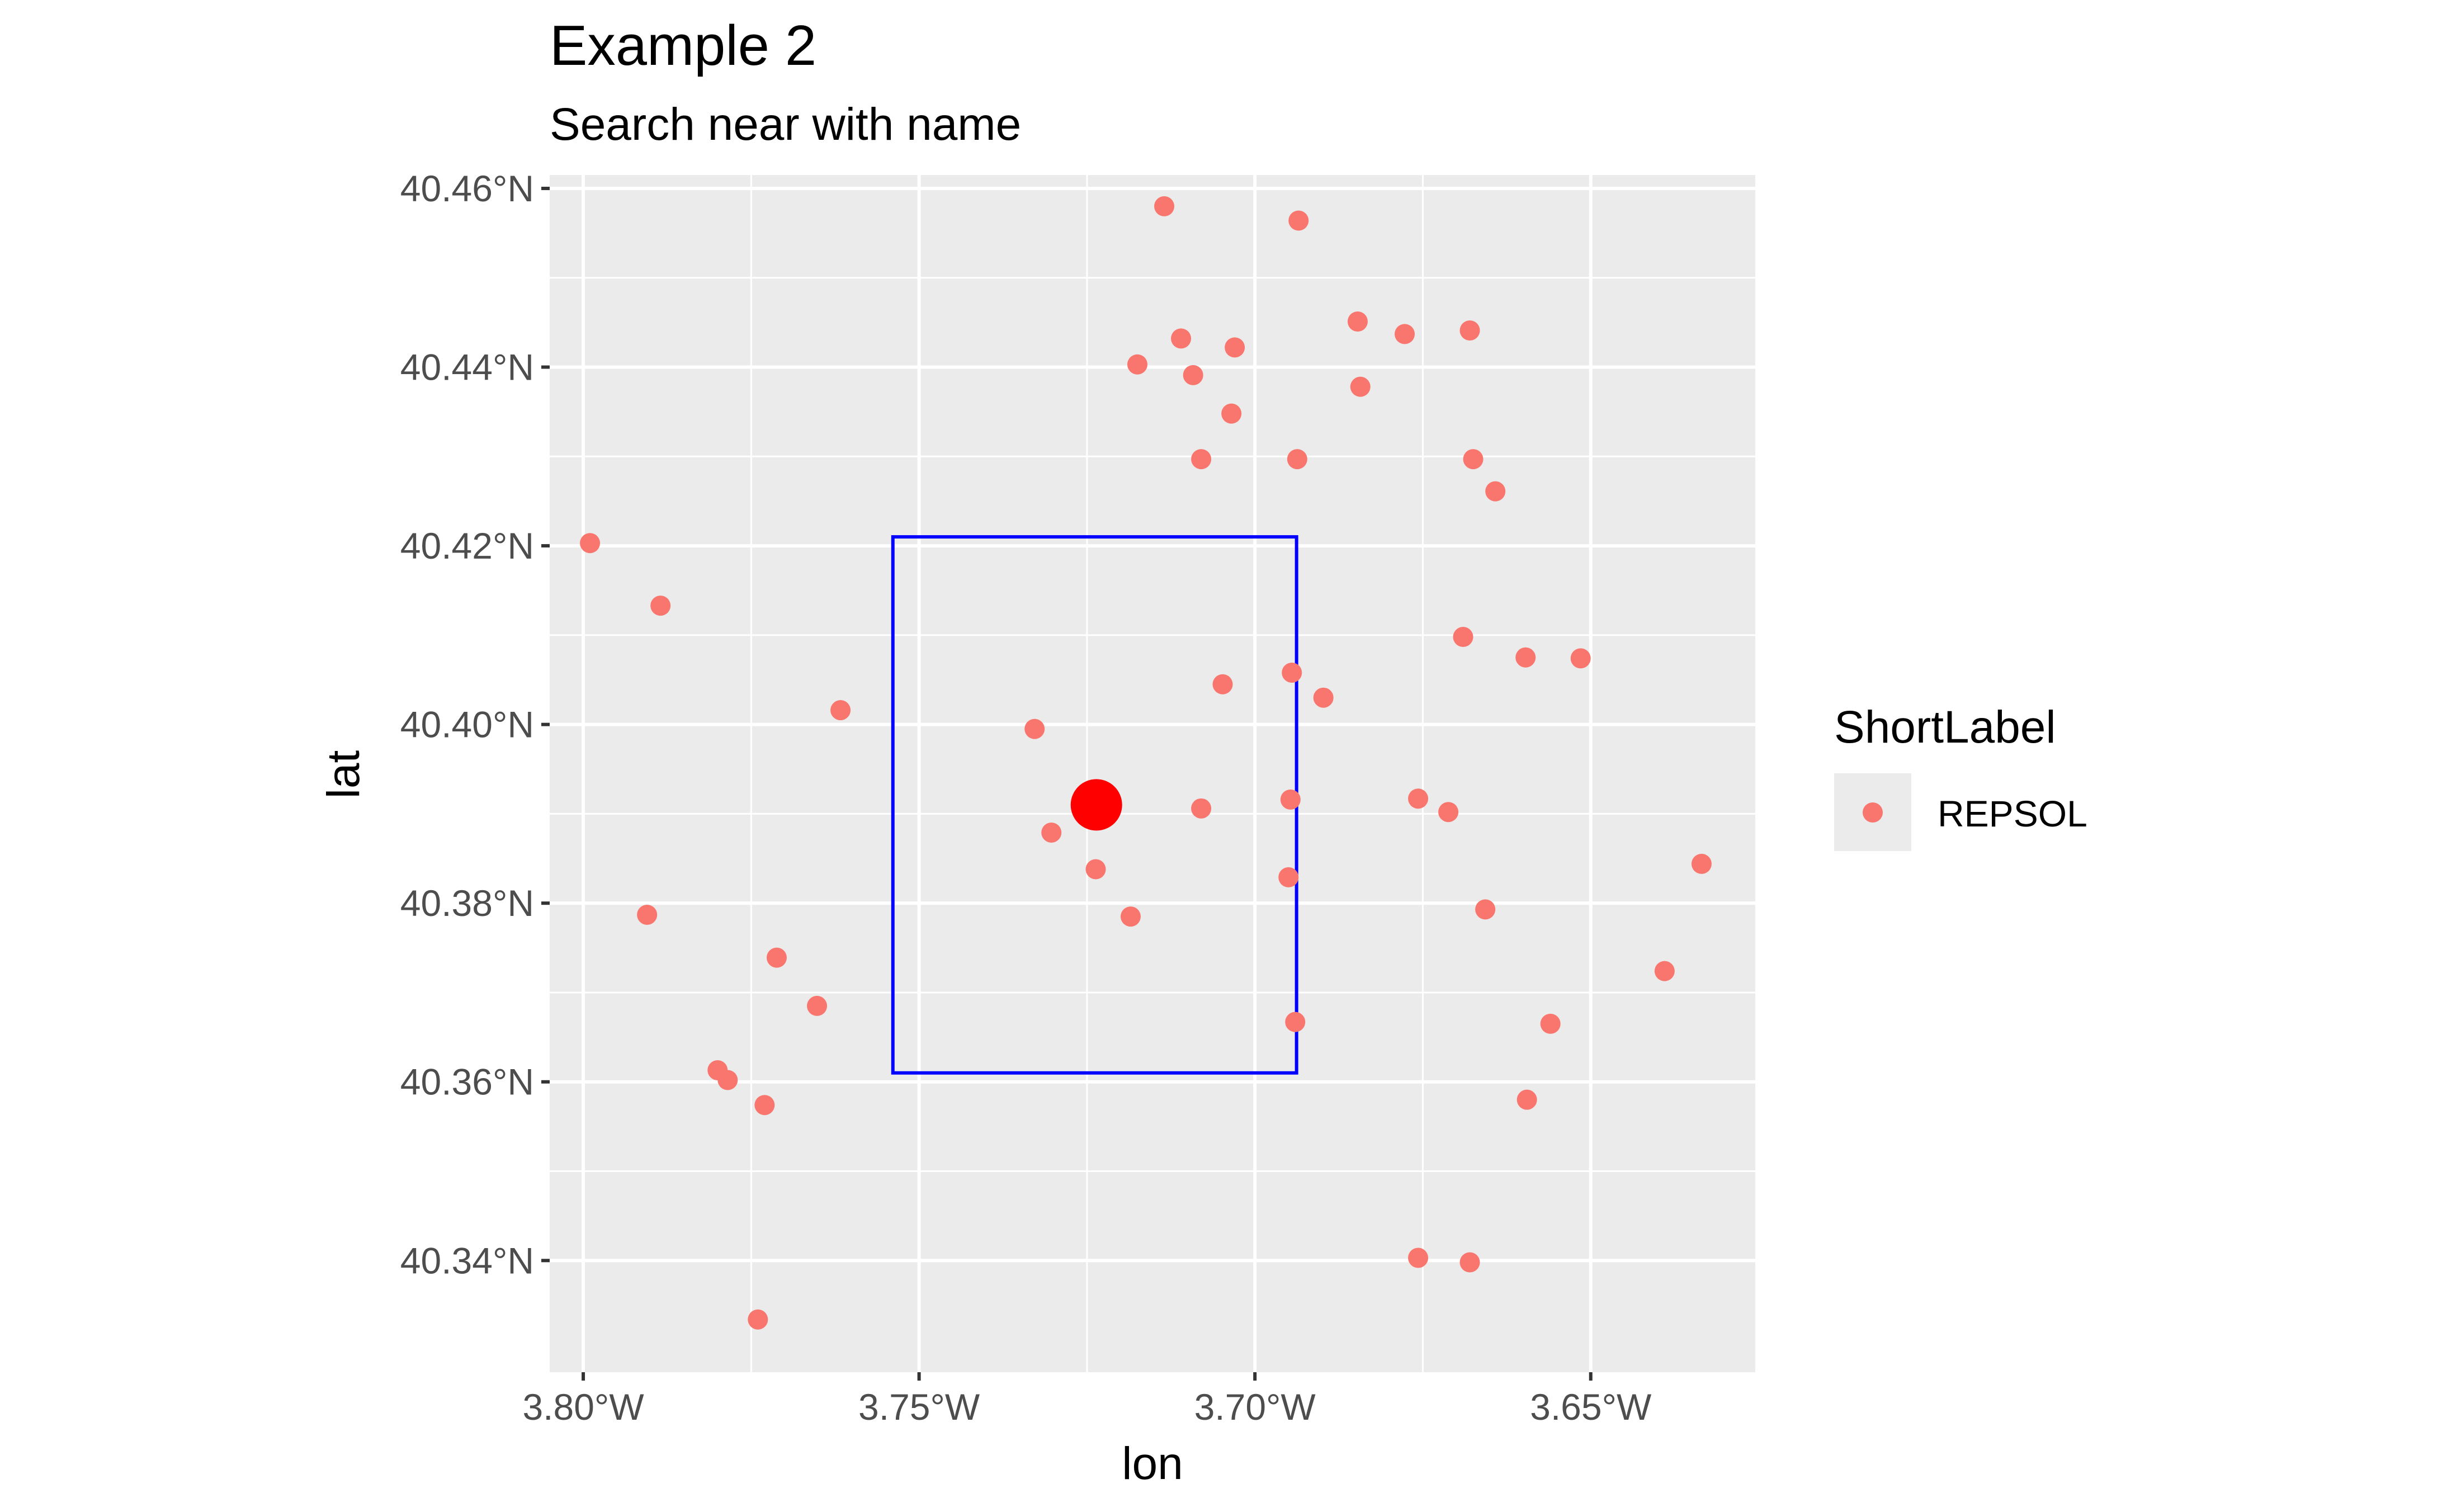 The height and width of the screenshot is (1512, 2447). I want to click on y-tick-label: 40.36°N, so click(467, 1082).